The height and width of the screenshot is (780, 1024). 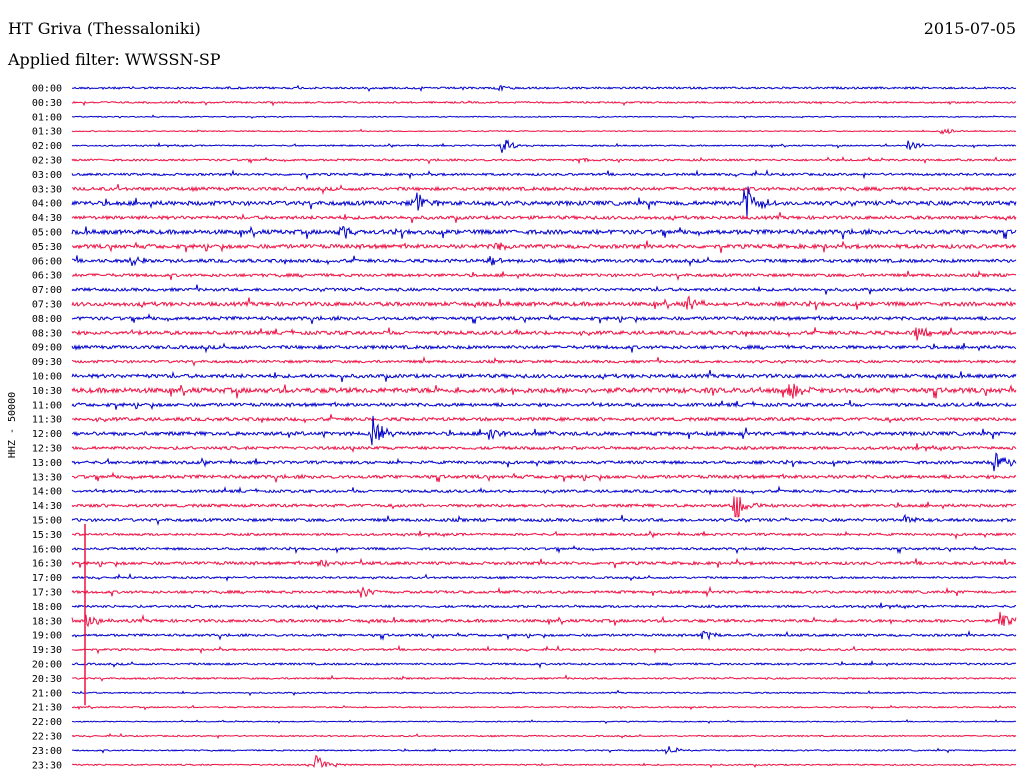 What do you see at coordinates (47, 261) in the screenshot?
I see `row-tick-label: 06:00` at bounding box center [47, 261].